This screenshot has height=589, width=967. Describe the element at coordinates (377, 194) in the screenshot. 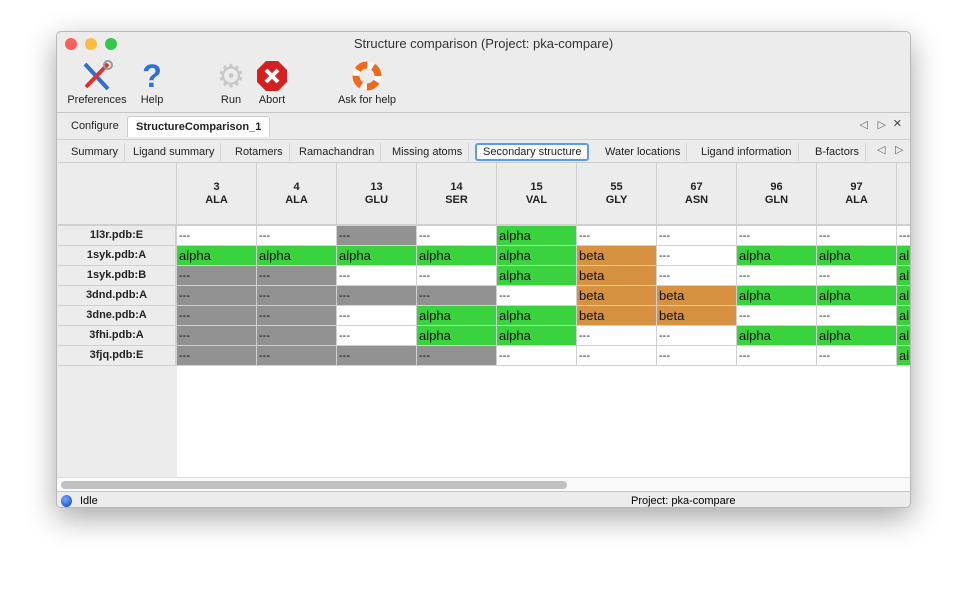

I see `column-header: 13 GLU` at that location.